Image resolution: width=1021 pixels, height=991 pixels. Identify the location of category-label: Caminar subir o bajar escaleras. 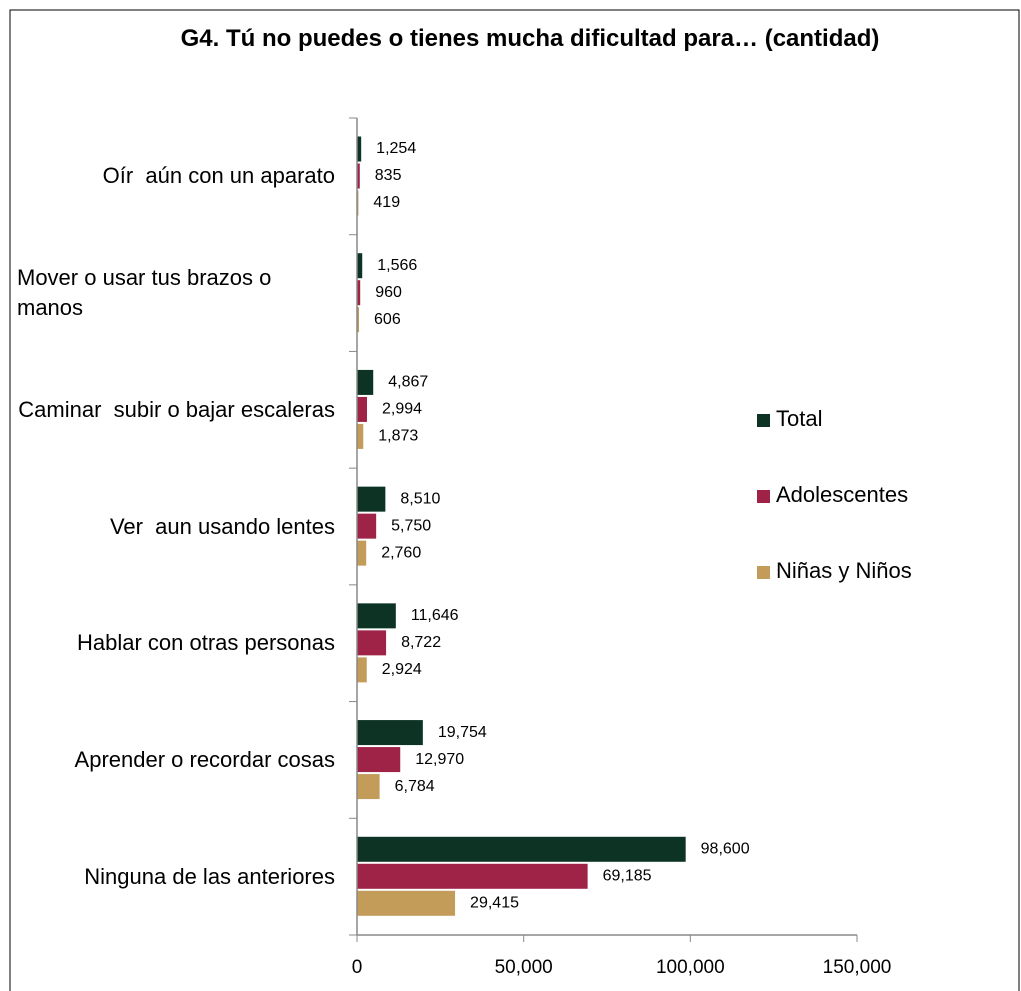
(176, 409).